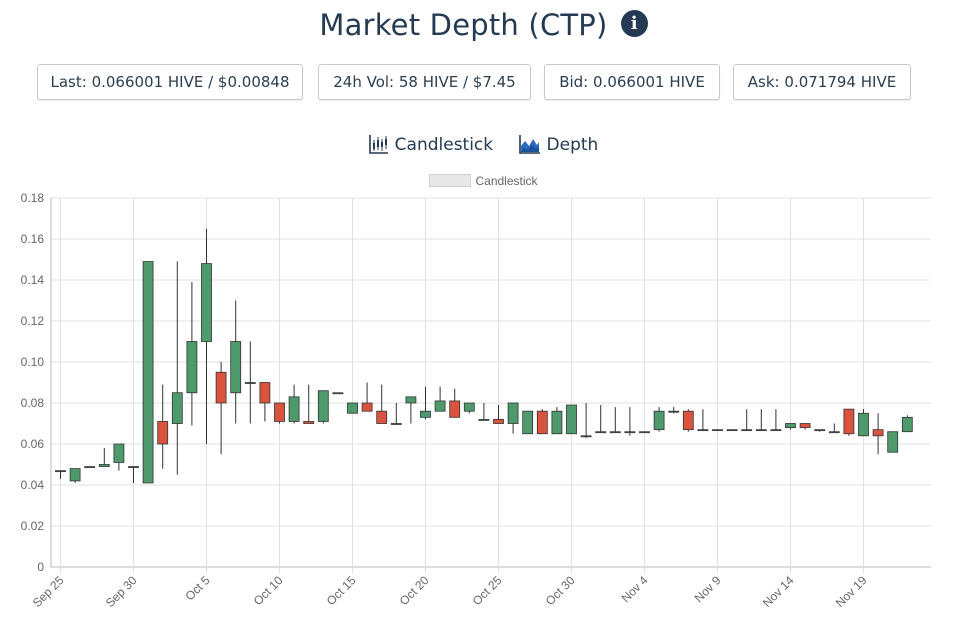 The width and height of the screenshot is (967, 629). What do you see at coordinates (840, 82) in the screenshot?
I see `ask-value: 0.071794 HIVE` at bounding box center [840, 82].